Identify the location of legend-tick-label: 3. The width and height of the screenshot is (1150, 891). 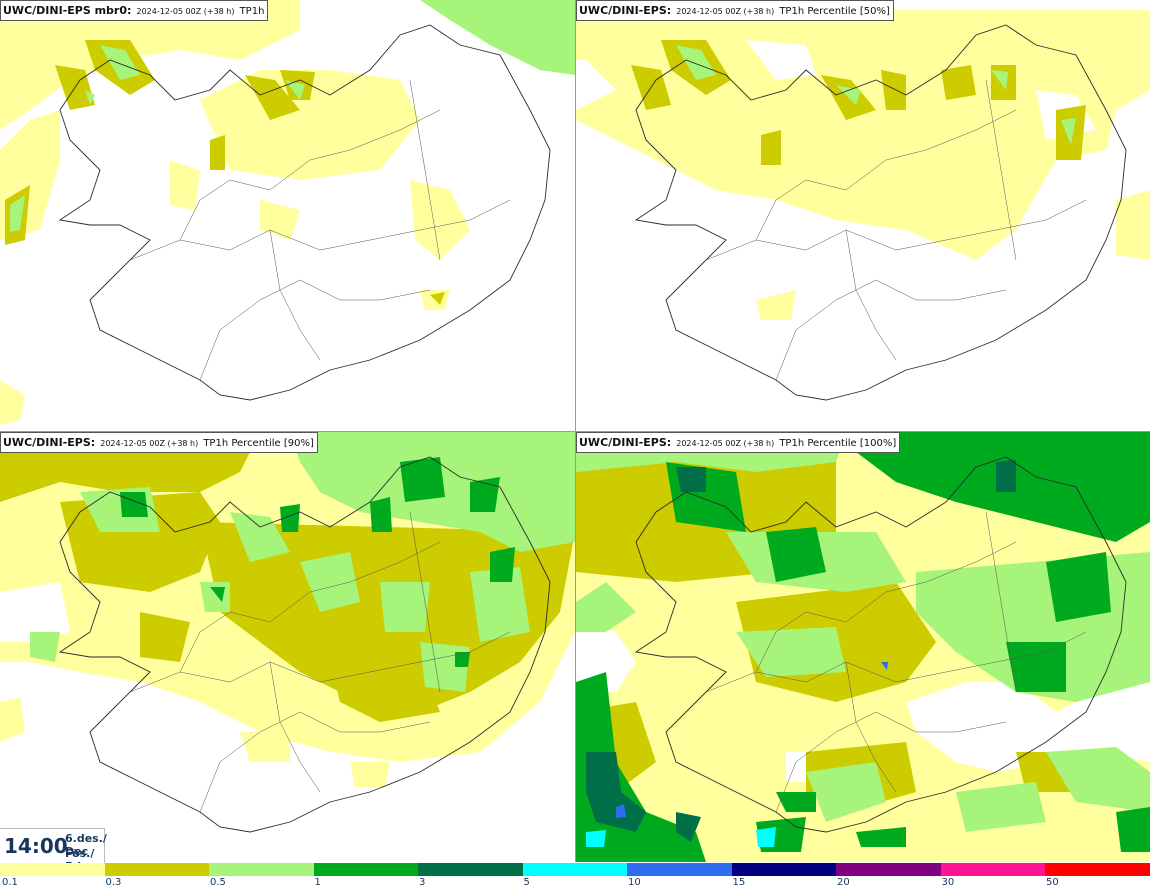
(422, 882).